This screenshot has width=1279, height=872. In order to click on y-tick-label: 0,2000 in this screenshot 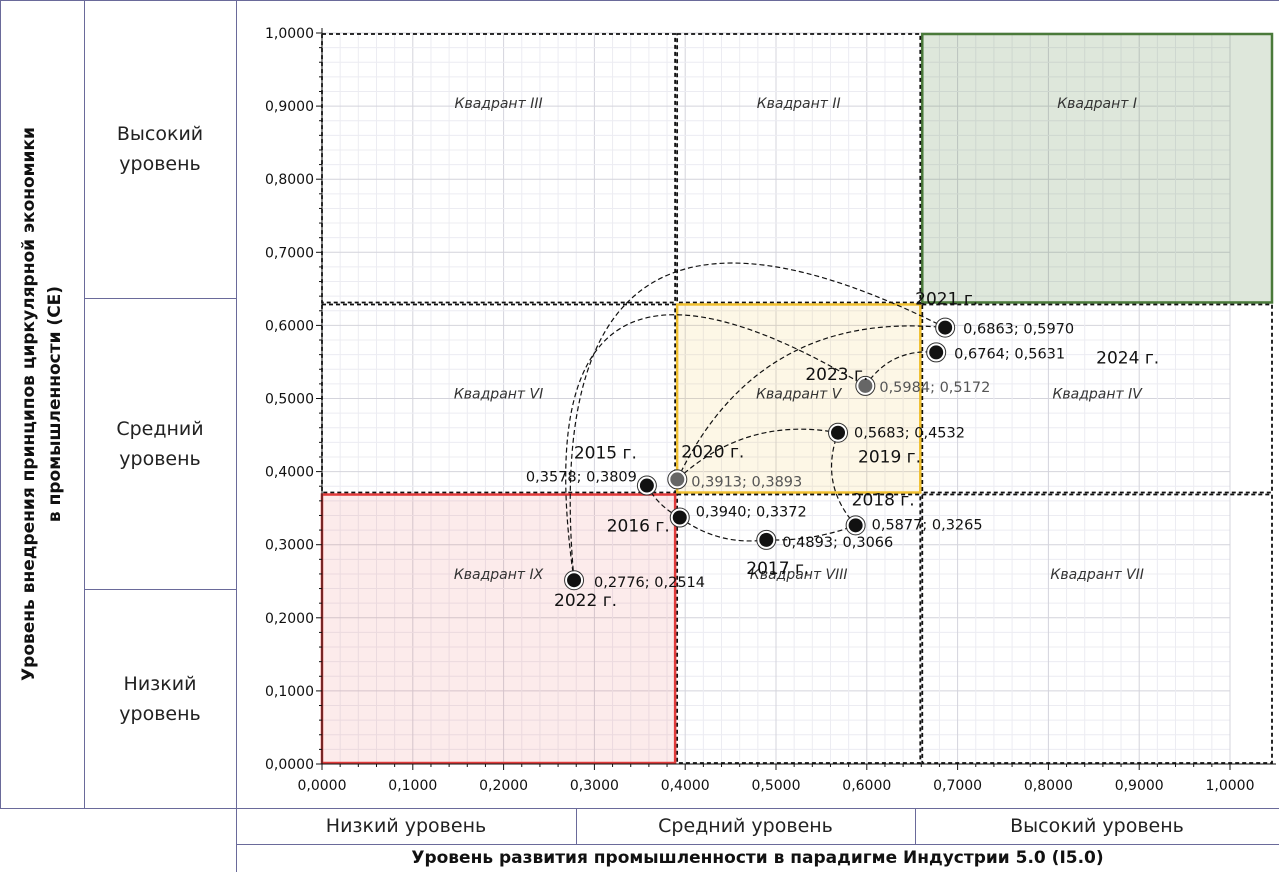, I will do `click(289, 619)`.